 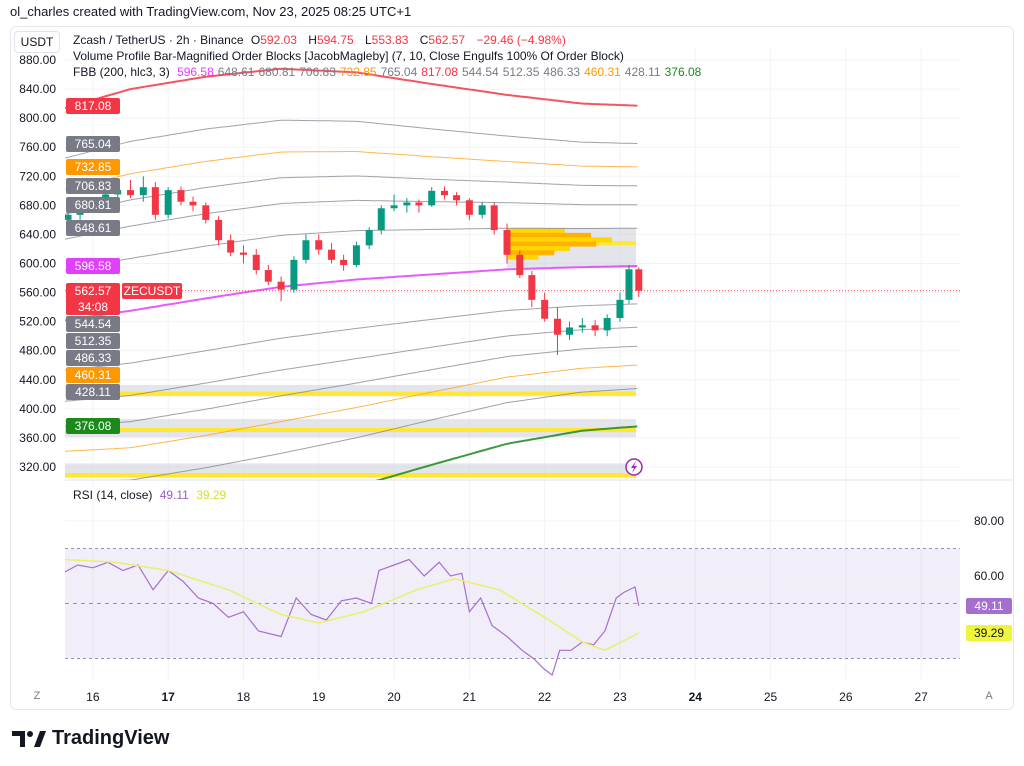 What do you see at coordinates (29, 738) in the screenshot?
I see `tradingview-logo-icon` at bounding box center [29, 738].